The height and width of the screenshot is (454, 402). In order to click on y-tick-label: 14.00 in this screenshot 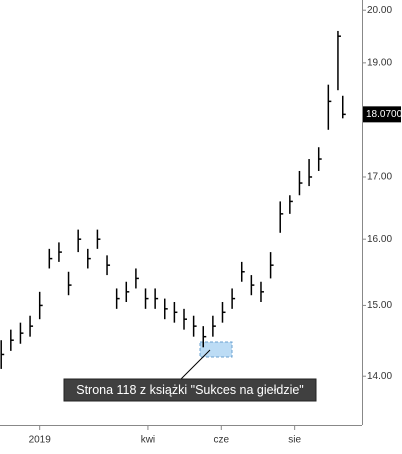, I will do `click(379, 376)`.